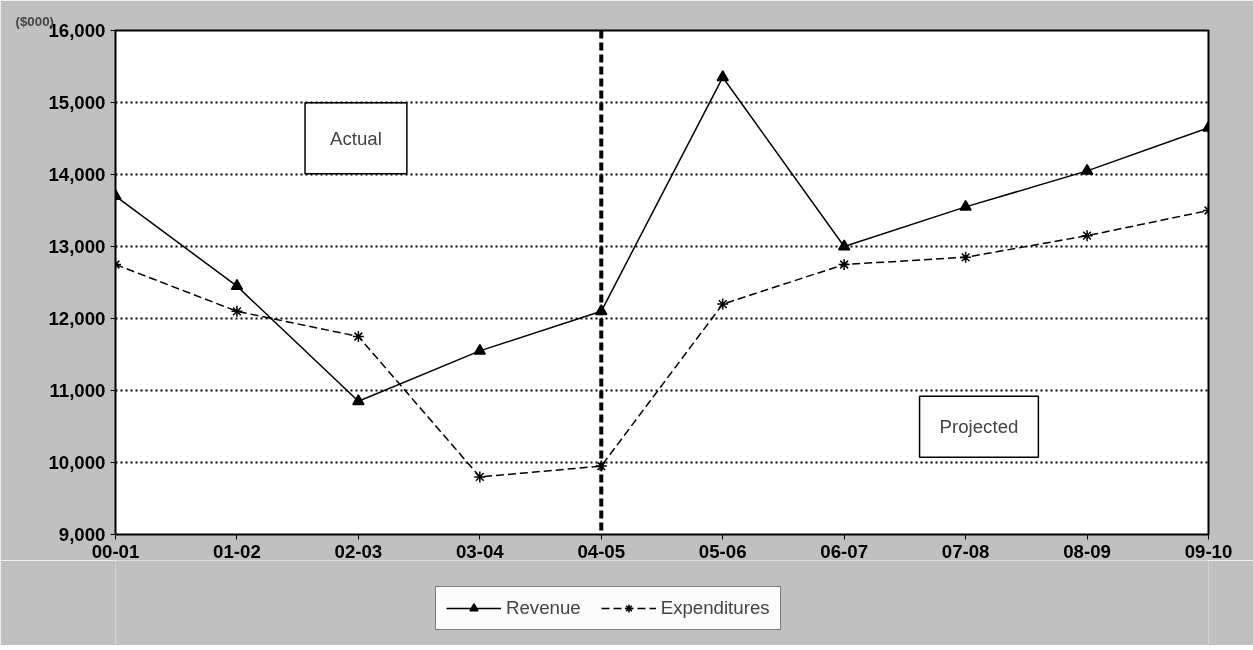  Describe the element at coordinates (77, 246) in the screenshot. I see `y-tick-label: 13,000` at that location.